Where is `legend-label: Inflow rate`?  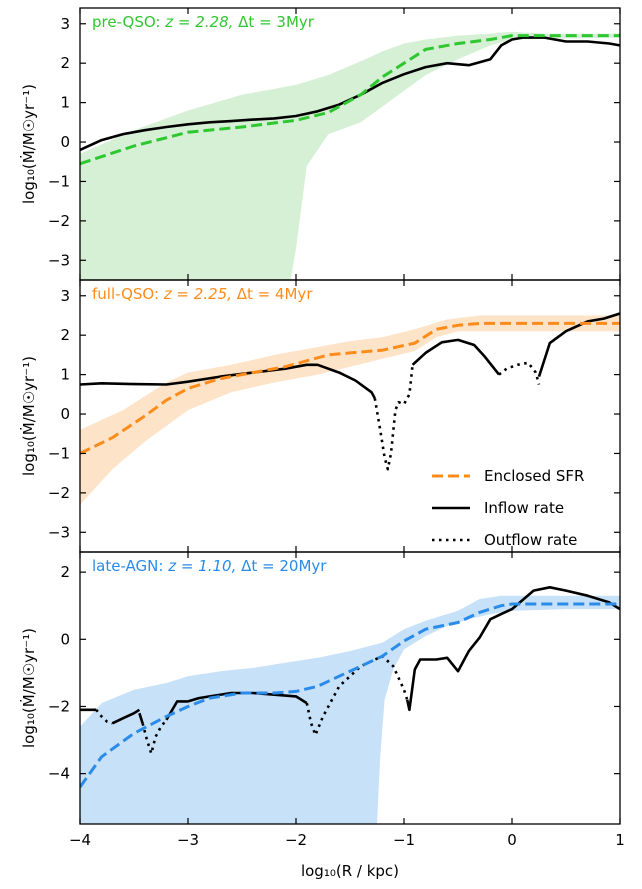
legend-label: Inflow rate is located at coordinates (524, 508).